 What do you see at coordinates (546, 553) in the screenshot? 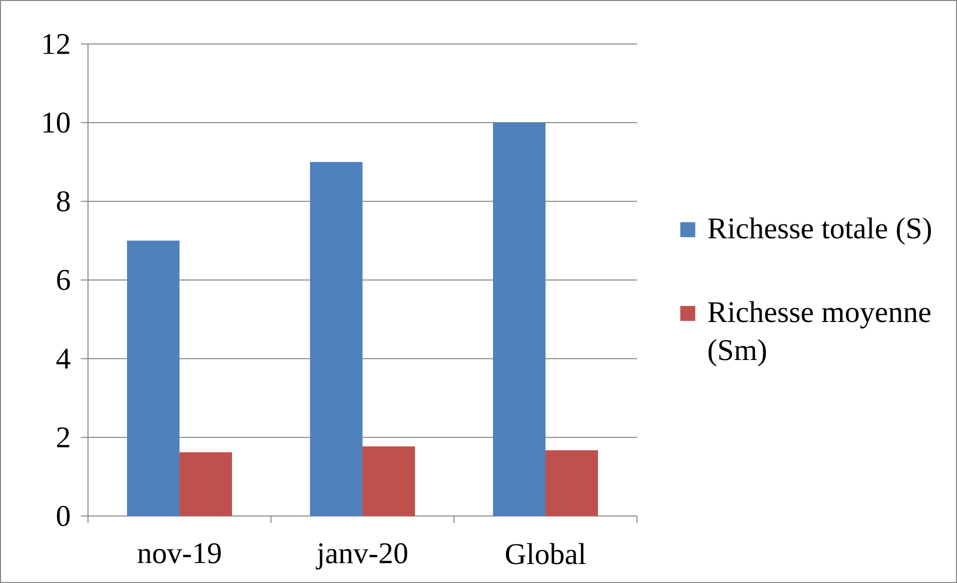
I see `x-tick-label: Global` at bounding box center [546, 553].